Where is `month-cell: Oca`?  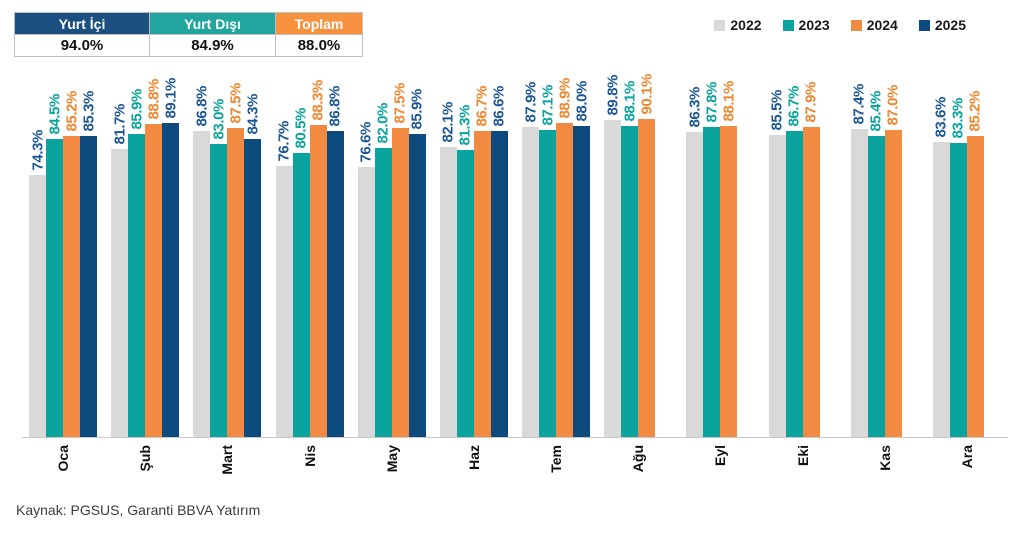 month-cell: Oca is located at coordinates (63, 471).